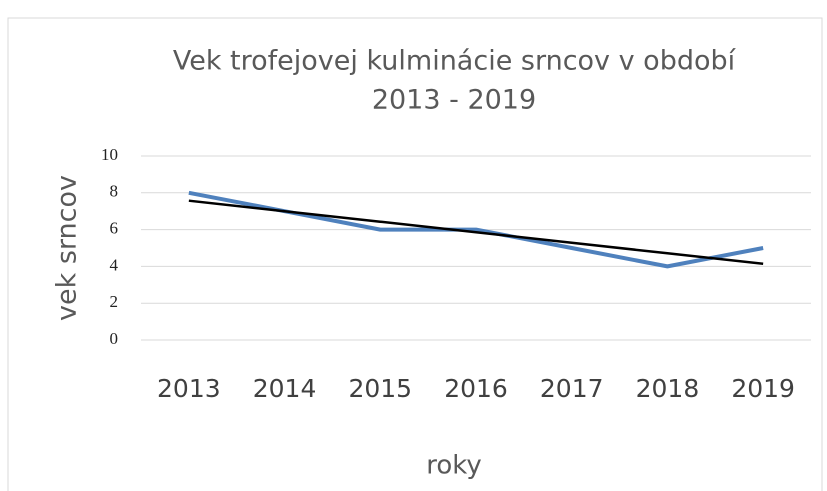 The height and width of the screenshot is (491, 827). Describe the element at coordinates (668, 388) in the screenshot. I see `x-tick-label: 2018` at that location.